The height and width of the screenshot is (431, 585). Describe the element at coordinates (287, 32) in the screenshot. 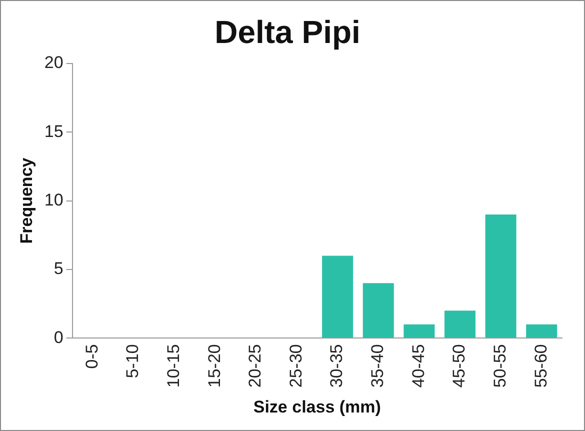

I see `chart-title: Delta Pipi` at that location.